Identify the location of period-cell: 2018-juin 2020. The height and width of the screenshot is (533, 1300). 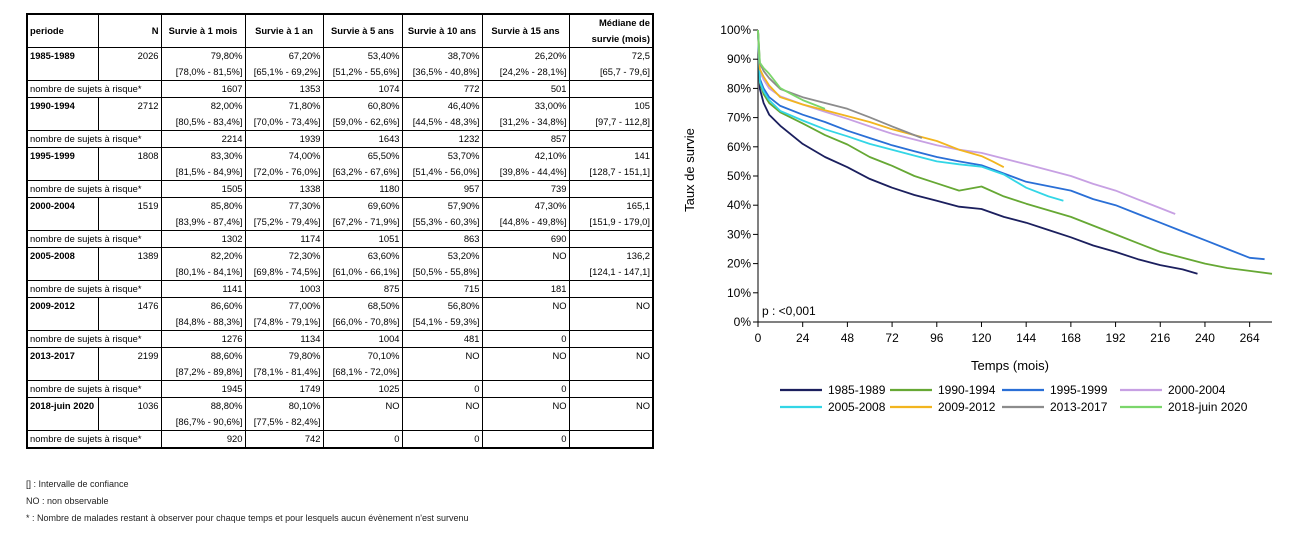
(62, 414).